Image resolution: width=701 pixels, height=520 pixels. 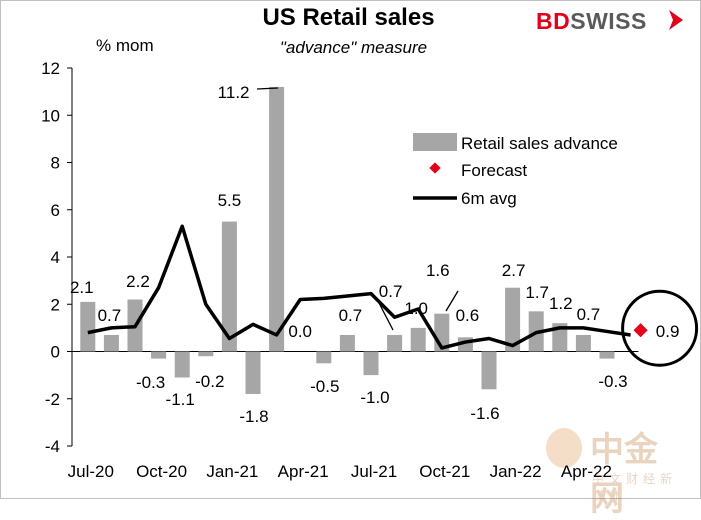 What do you see at coordinates (52, 446) in the screenshot?
I see `y-tick-label: -4` at bounding box center [52, 446].